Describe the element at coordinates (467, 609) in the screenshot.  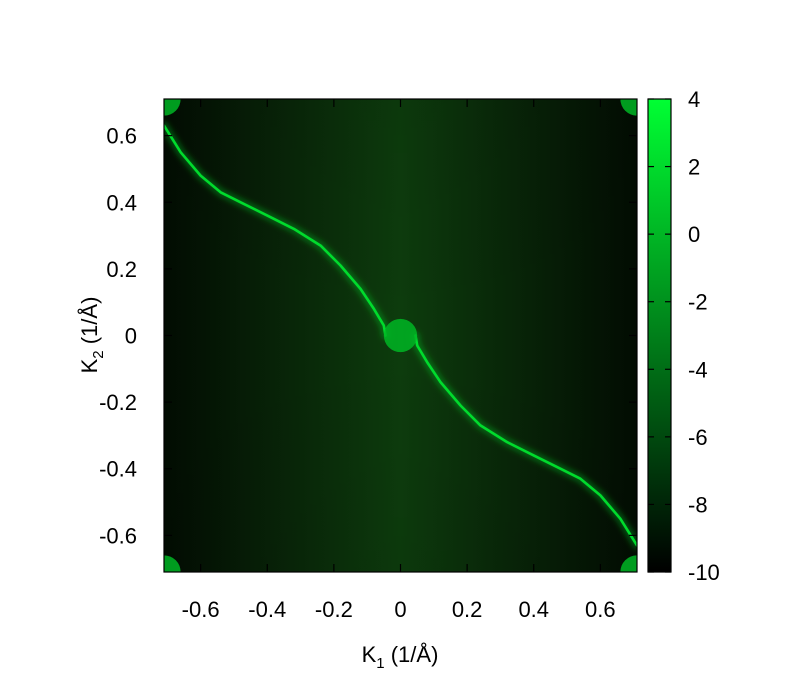
I see `x-tick-label: 0.2` at that location.